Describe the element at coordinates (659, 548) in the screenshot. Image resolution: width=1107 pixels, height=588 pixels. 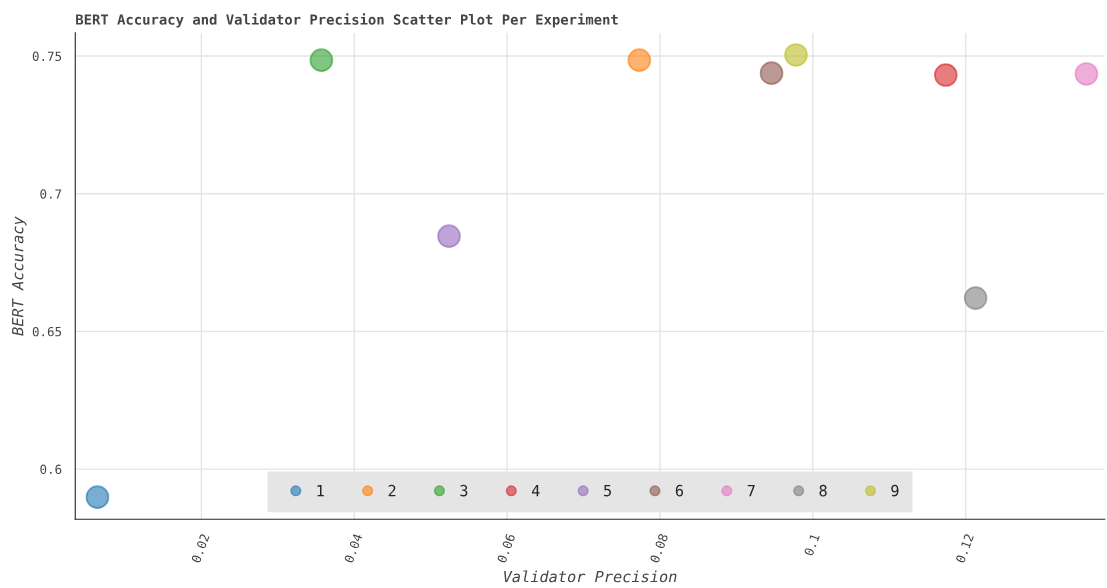
I see `x-tick-label: 0.08` at that location.